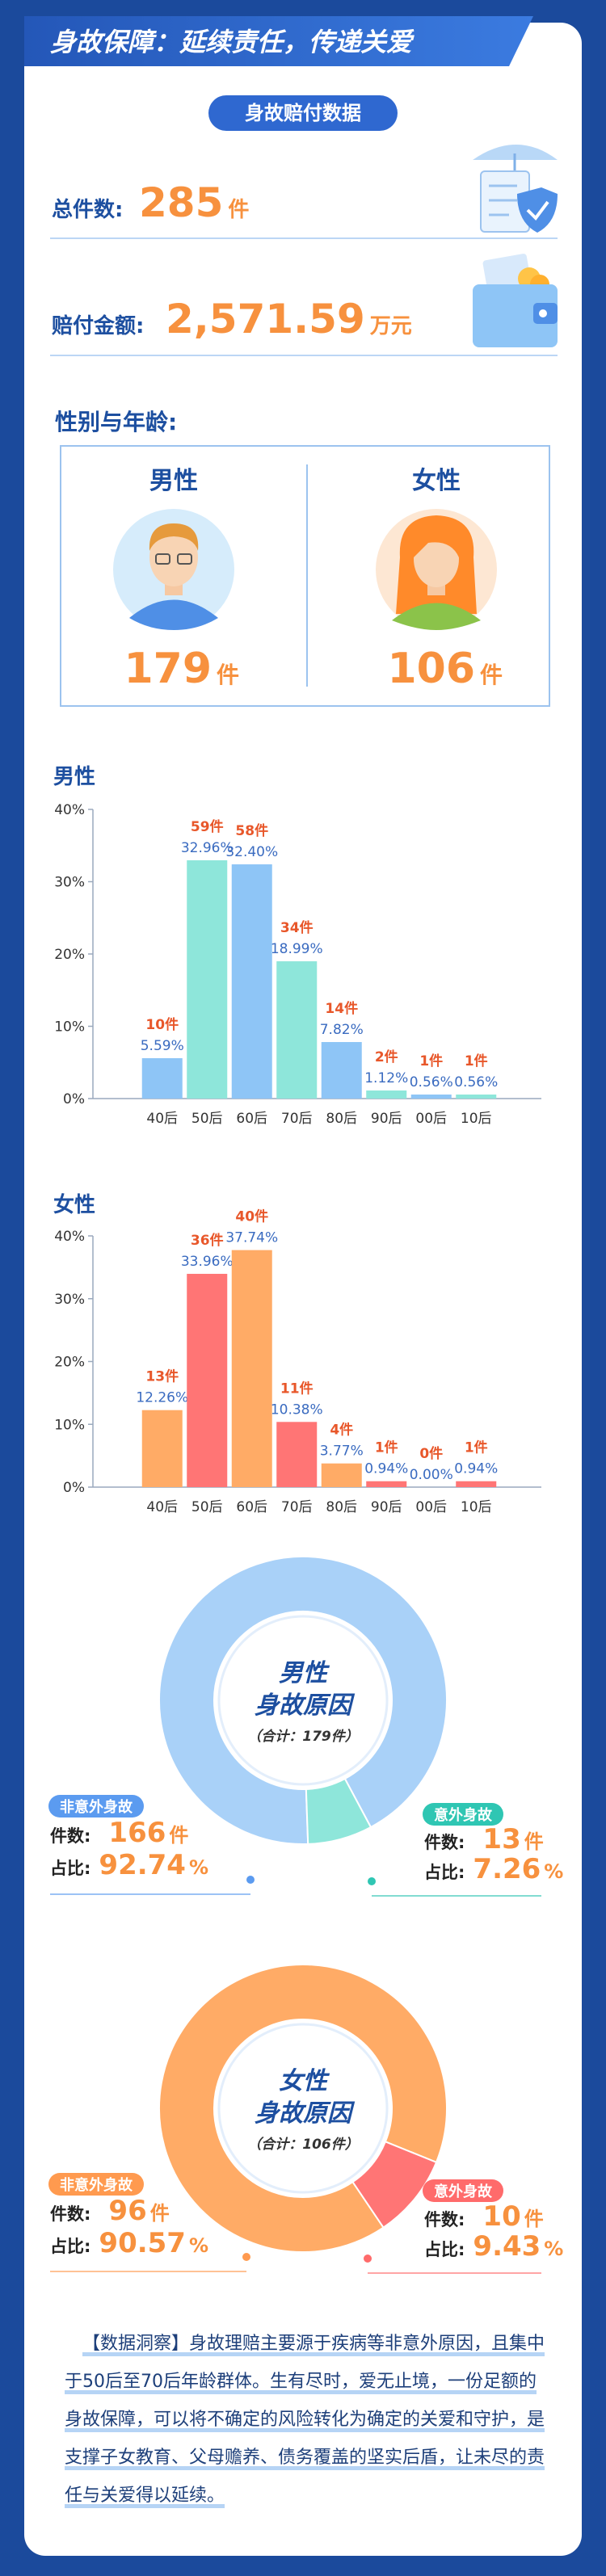 This screenshot has height=2576, width=606. Describe the element at coordinates (173, 481) in the screenshot. I see `male-label: 男性` at that location.